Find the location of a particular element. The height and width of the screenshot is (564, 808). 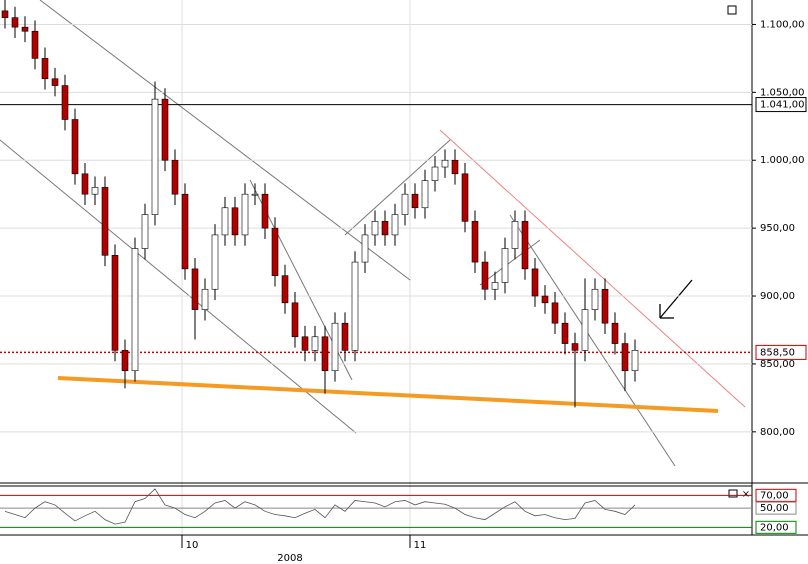

close-icon: × is located at coordinates (746, 494).